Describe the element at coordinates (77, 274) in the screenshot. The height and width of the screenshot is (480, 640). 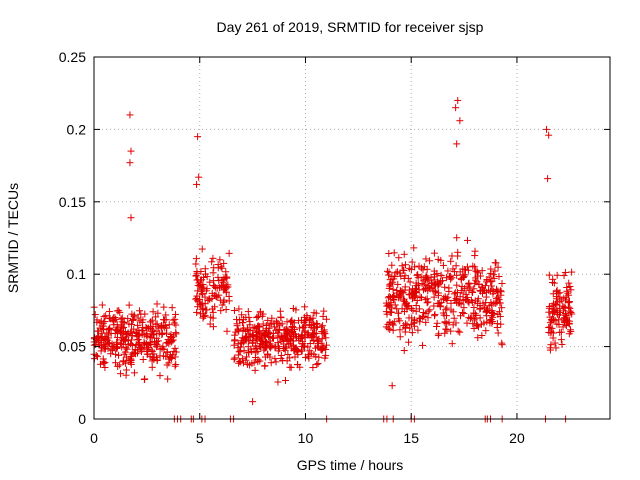
I see `y-tick-label: 0.1` at that location.